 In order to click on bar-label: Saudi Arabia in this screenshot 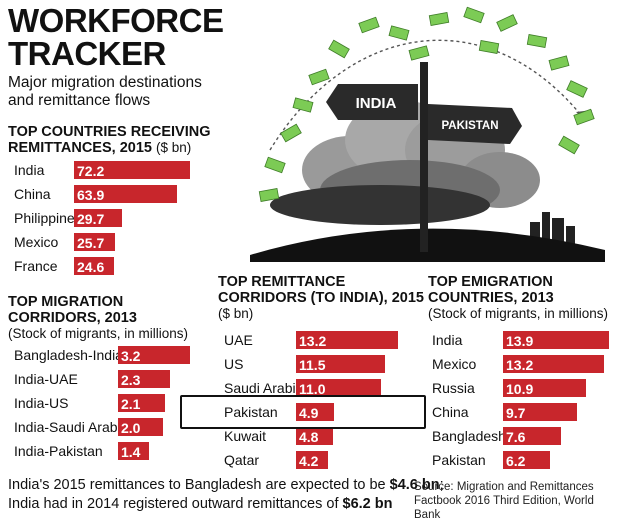, I will do `click(264, 388)`.